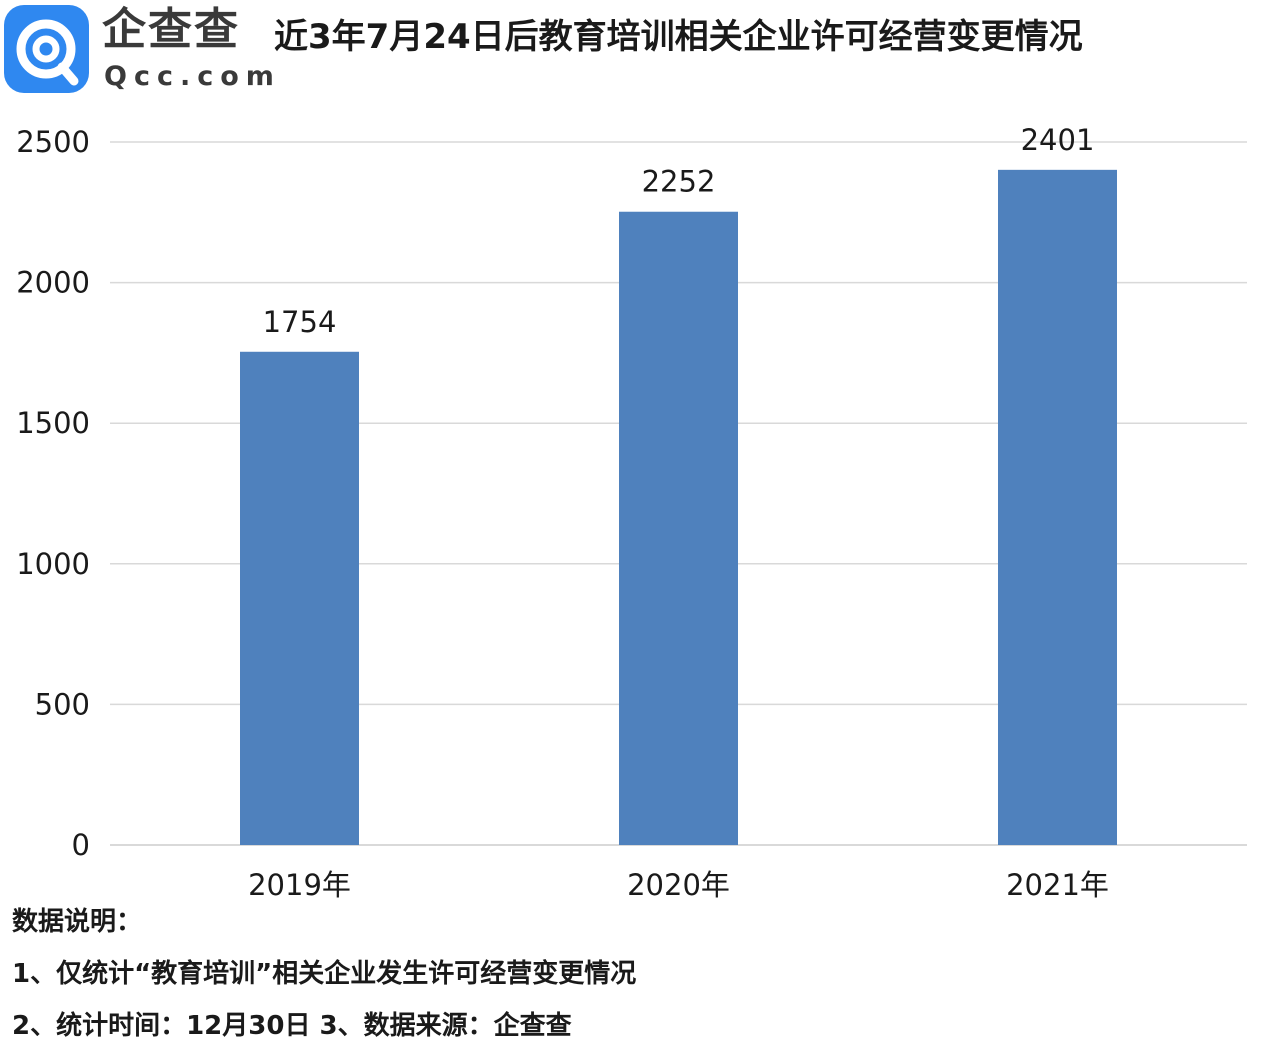 The width and height of the screenshot is (1267, 1056). I want to click on x-category-label: 2021年, so click(1057, 885).